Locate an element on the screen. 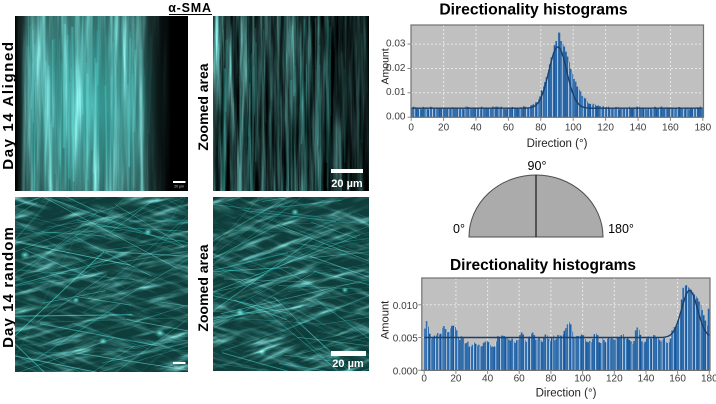 The height and width of the screenshot is (404, 716). svg-text: 0.000 is located at coordinates (405, 371).